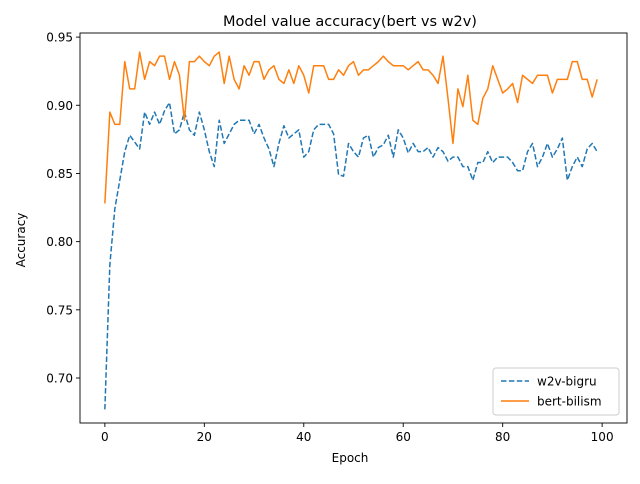 Image resolution: width=640 pixels, height=484 pixels. I want to click on legend: w2v-bigru bert-bilism, so click(556, 391).